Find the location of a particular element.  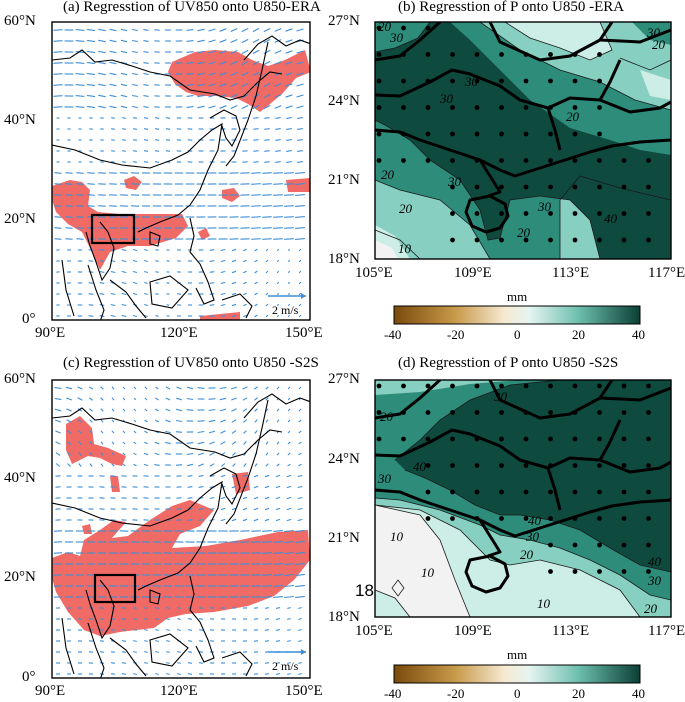

panel-d-contour-label: 10 is located at coordinates (543, 603).